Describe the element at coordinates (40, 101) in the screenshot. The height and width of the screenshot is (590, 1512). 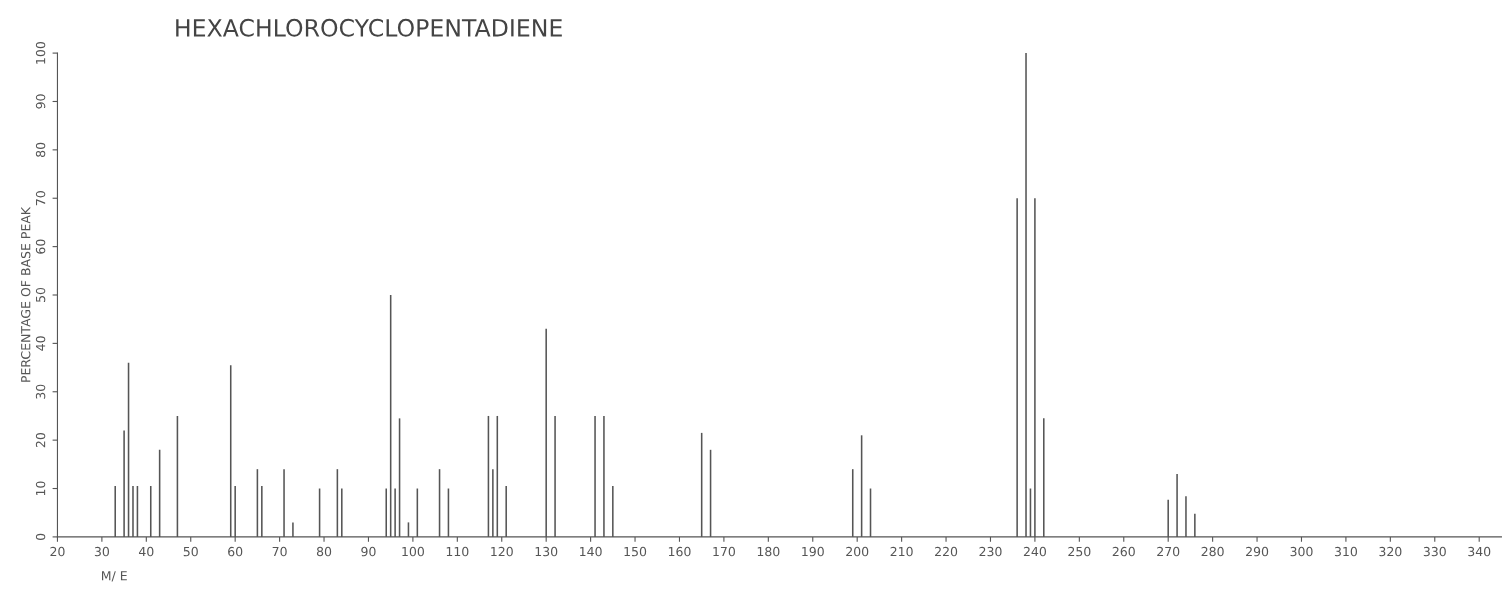
I see `y-tick-label: 90` at that location.